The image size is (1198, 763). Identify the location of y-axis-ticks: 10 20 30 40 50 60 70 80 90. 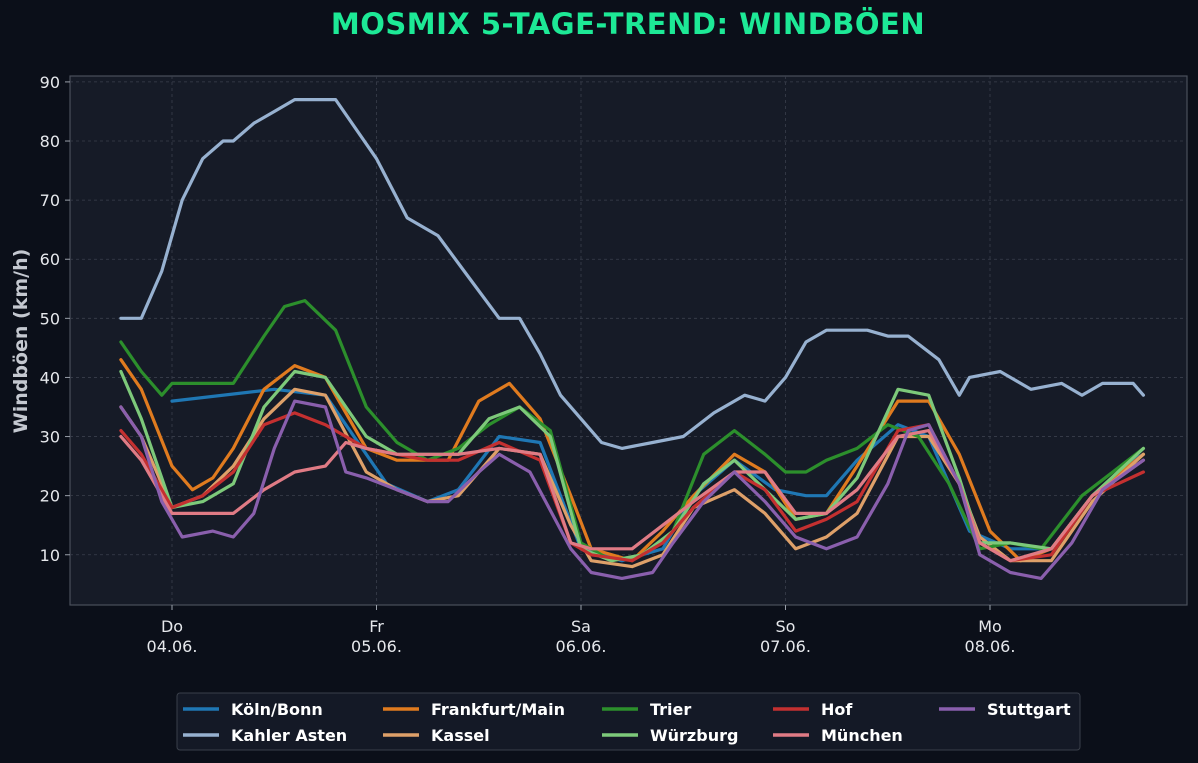
(55, 319).